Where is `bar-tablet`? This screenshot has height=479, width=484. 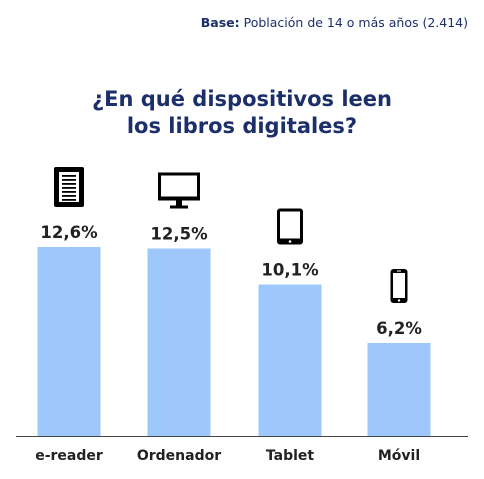 bar-tablet is located at coordinates (290, 360).